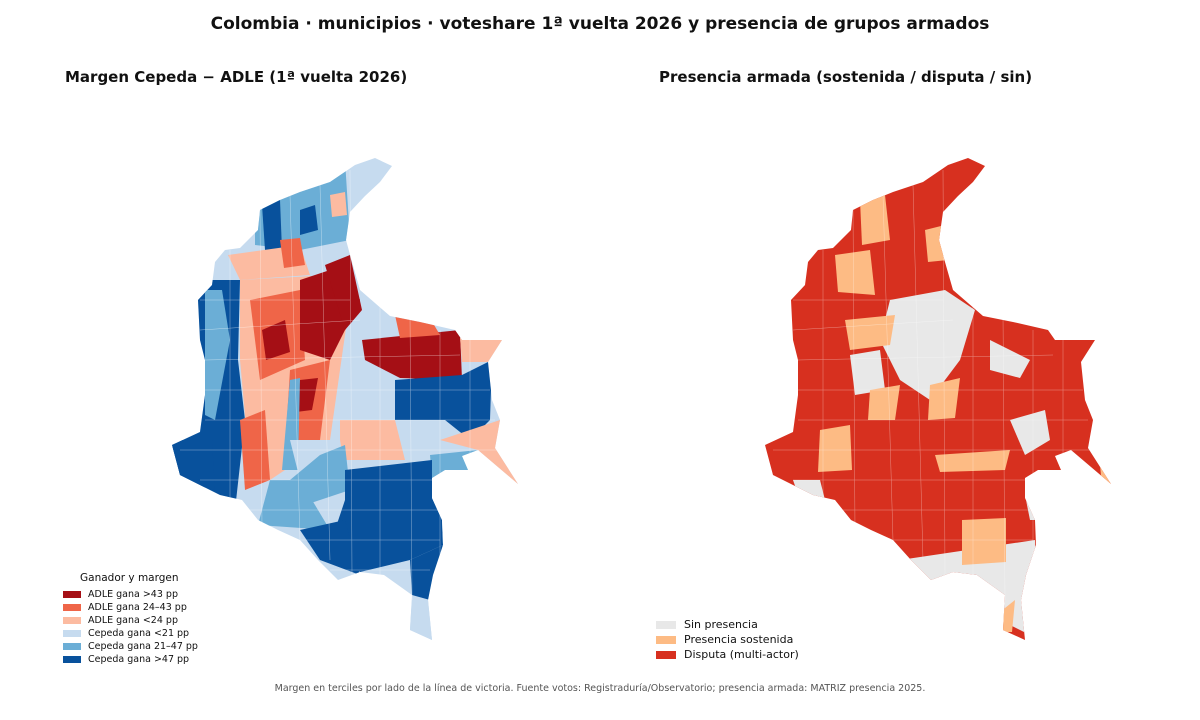 This screenshot has width=1200, height=720. I want to click on legend-title: Ganador y margen, so click(129, 578).